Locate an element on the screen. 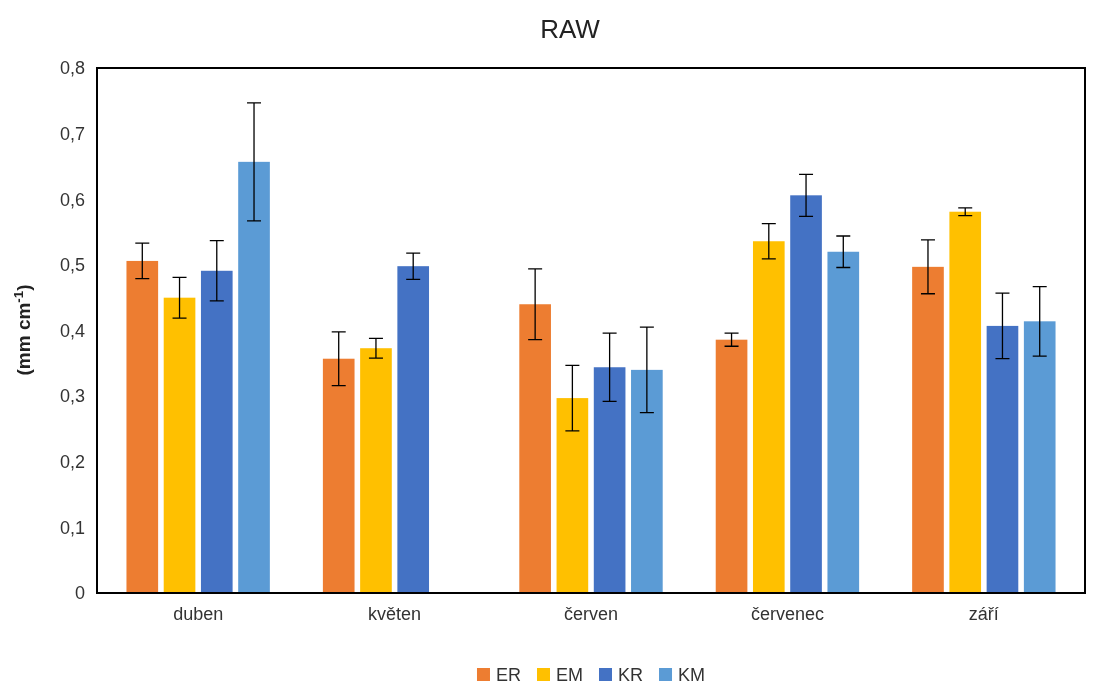 The height and width of the screenshot is (686, 1102). y-tick-label: 0,3 is located at coordinates (72, 396).